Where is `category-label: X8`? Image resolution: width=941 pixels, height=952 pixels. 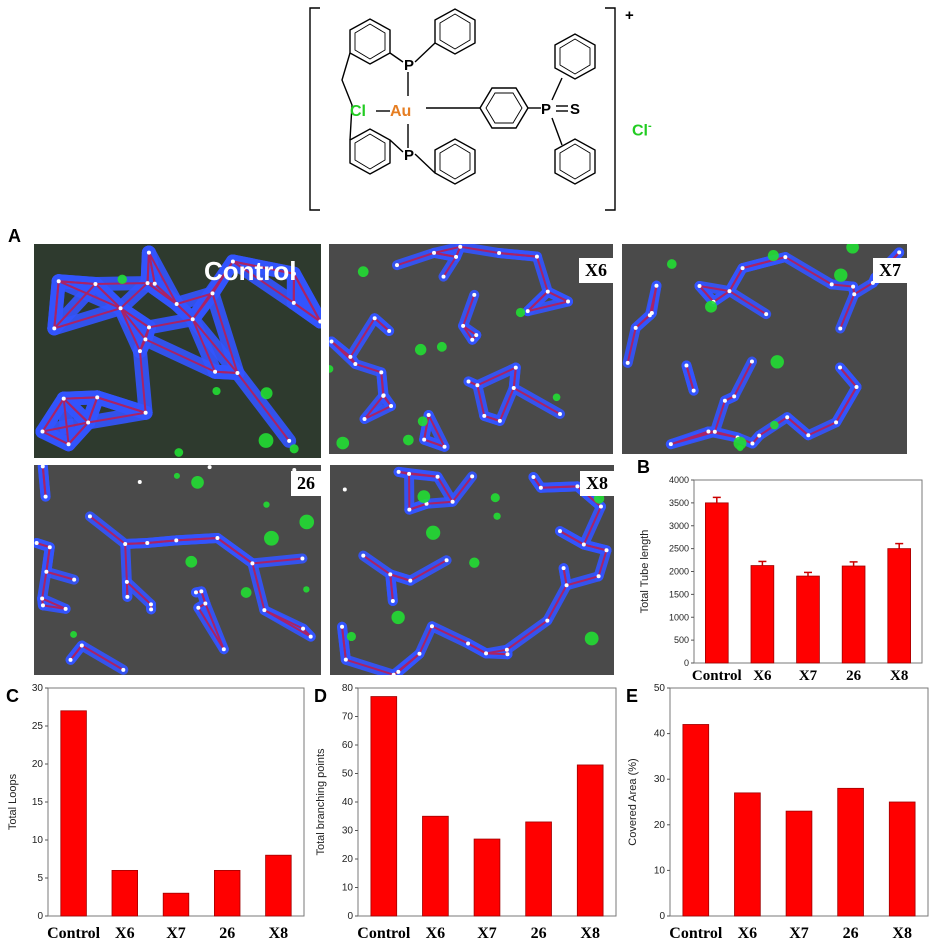 category-label: X8 is located at coordinates (279, 933).